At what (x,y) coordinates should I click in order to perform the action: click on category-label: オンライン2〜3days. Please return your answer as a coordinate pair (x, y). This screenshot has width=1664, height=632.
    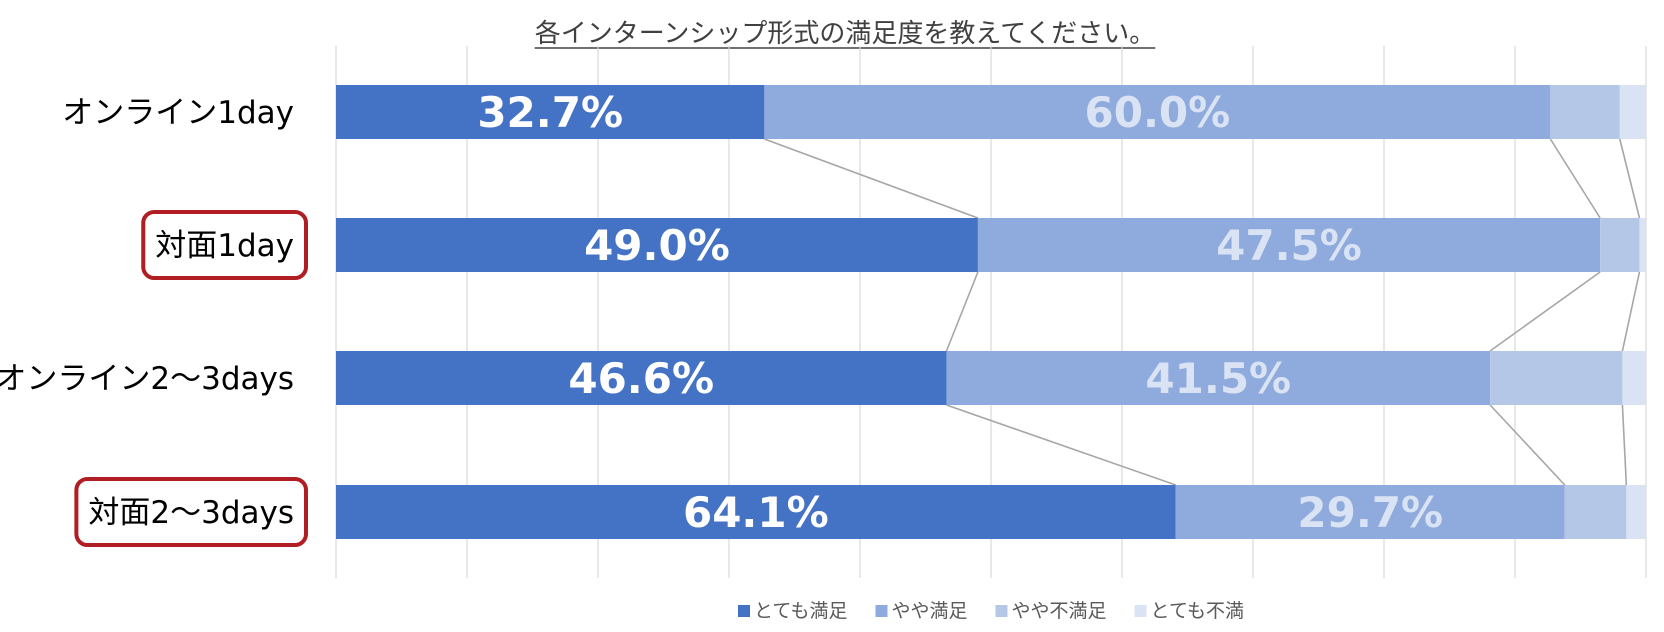
    Looking at the image, I should click on (147, 379).